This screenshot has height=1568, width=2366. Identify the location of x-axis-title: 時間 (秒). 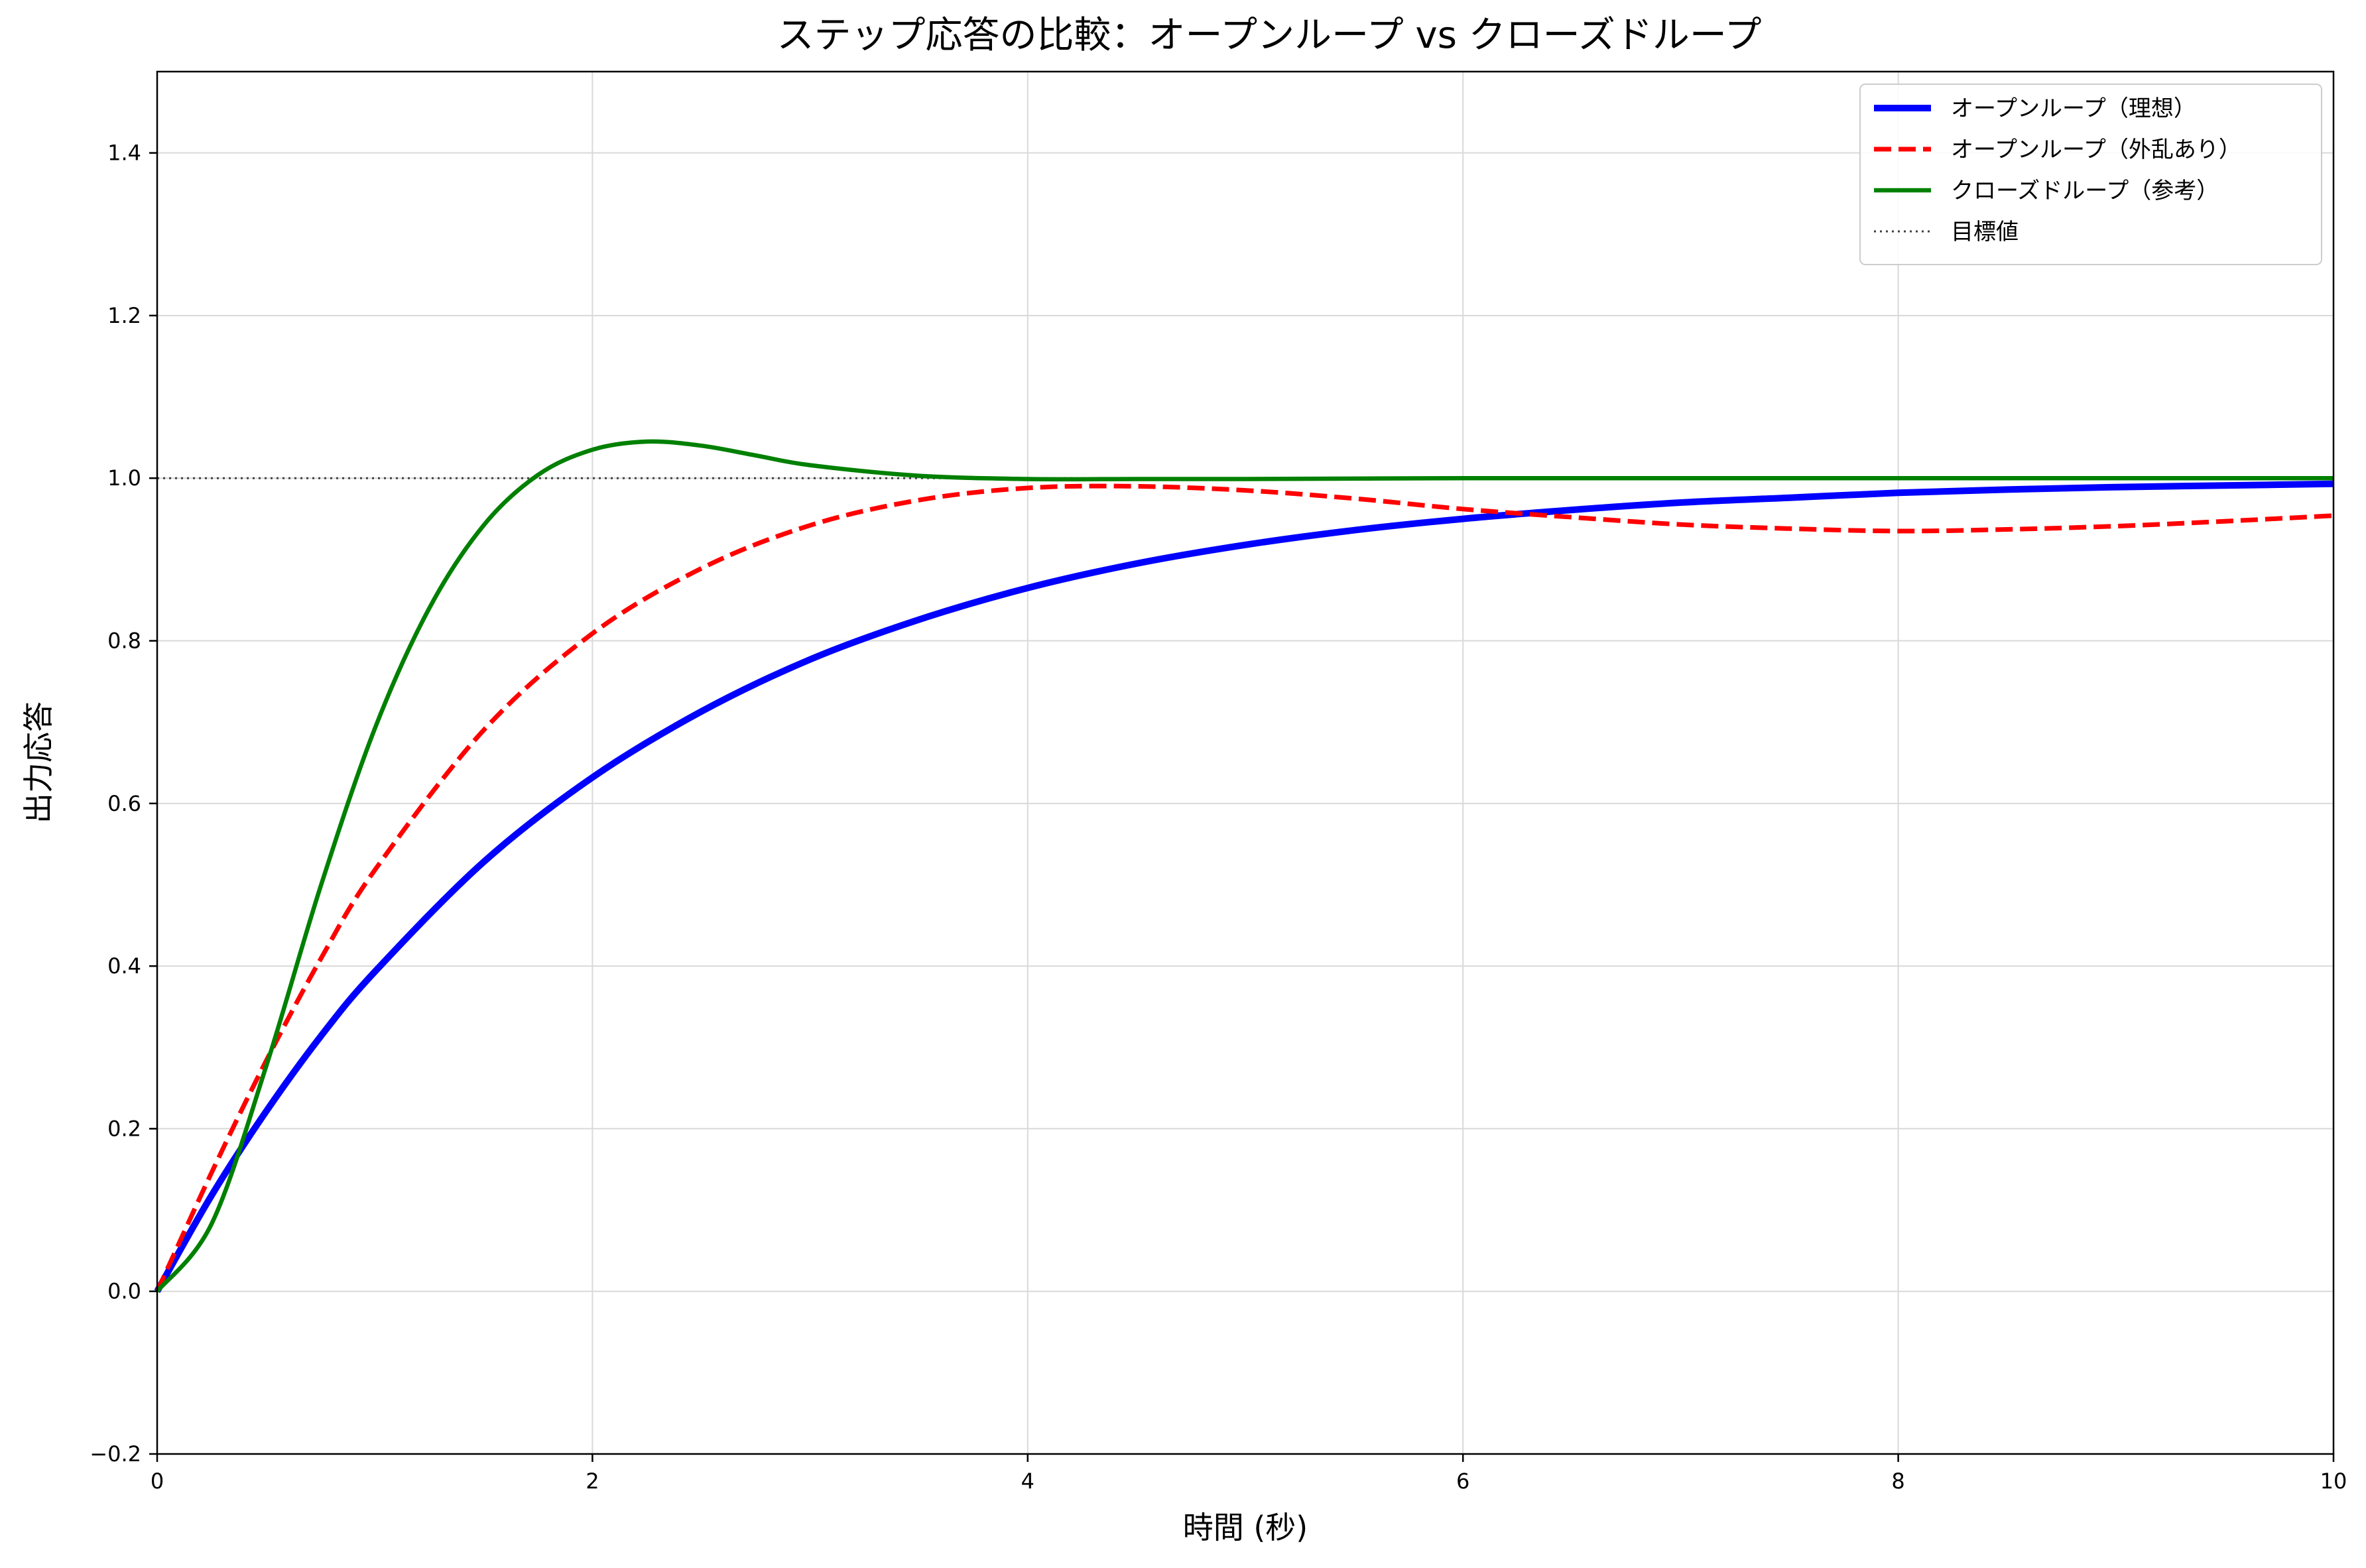
(1245, 1527).